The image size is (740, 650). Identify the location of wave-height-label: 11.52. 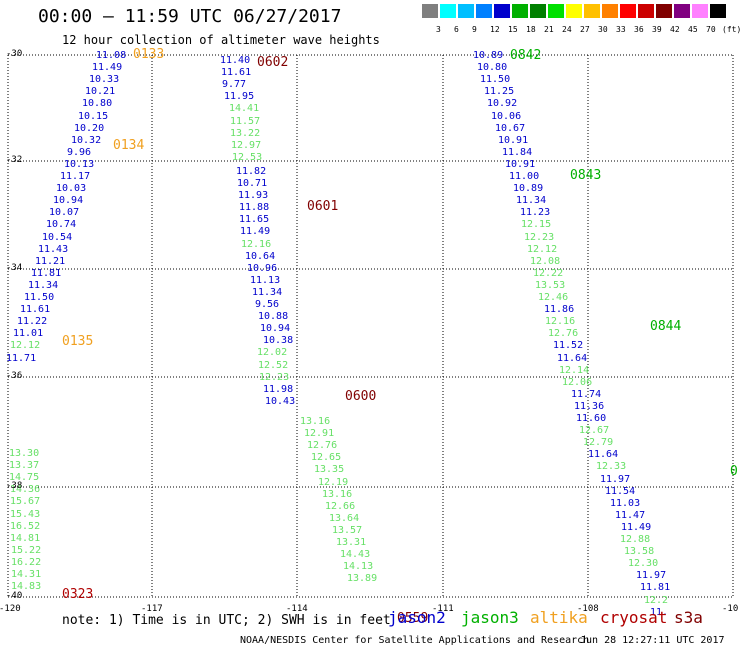
(568, 345).